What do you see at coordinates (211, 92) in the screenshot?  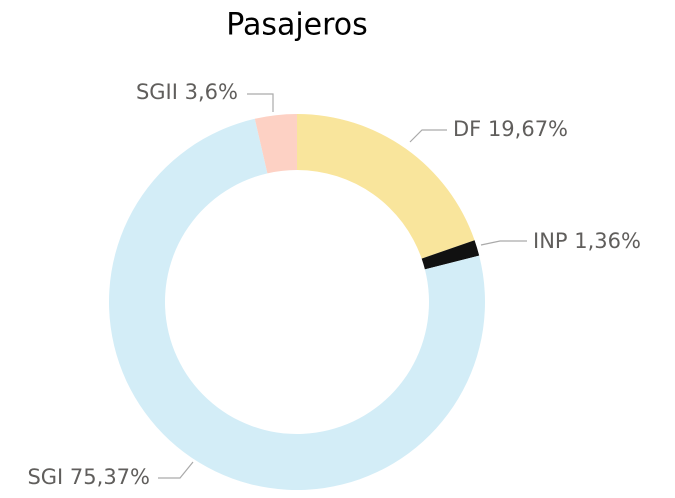 I see `slice-value: 3,6%` at bounding box center [211, 92].